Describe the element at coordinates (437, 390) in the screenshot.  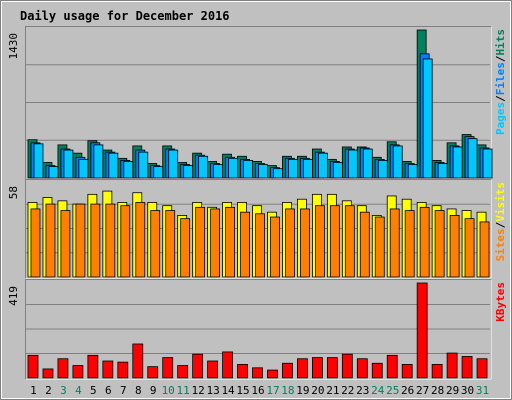
I see `x-tick-label: 28` at that location.